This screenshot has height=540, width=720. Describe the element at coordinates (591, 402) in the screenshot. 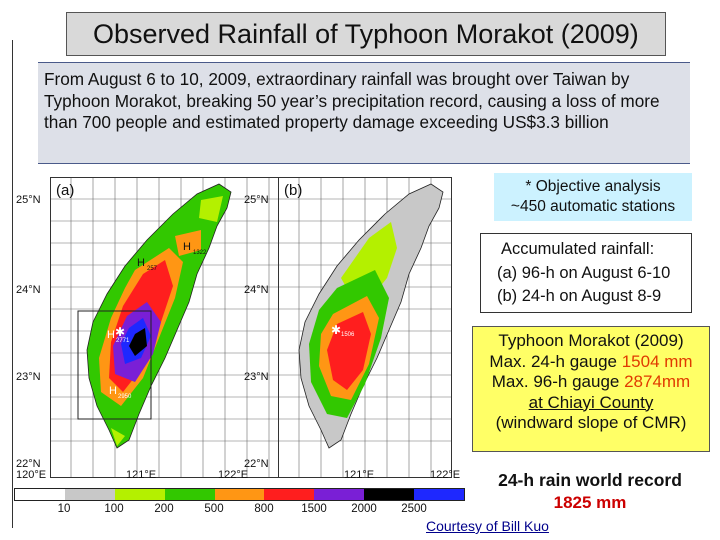

I see `location-chiayi: at Chiayi County` at that location.